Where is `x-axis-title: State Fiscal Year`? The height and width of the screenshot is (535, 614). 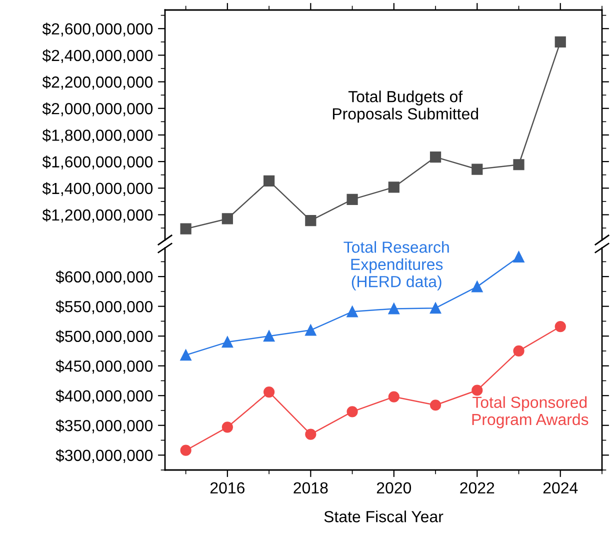
x-axis-title: State Fiscal Year is located at coordinates (384, 516).